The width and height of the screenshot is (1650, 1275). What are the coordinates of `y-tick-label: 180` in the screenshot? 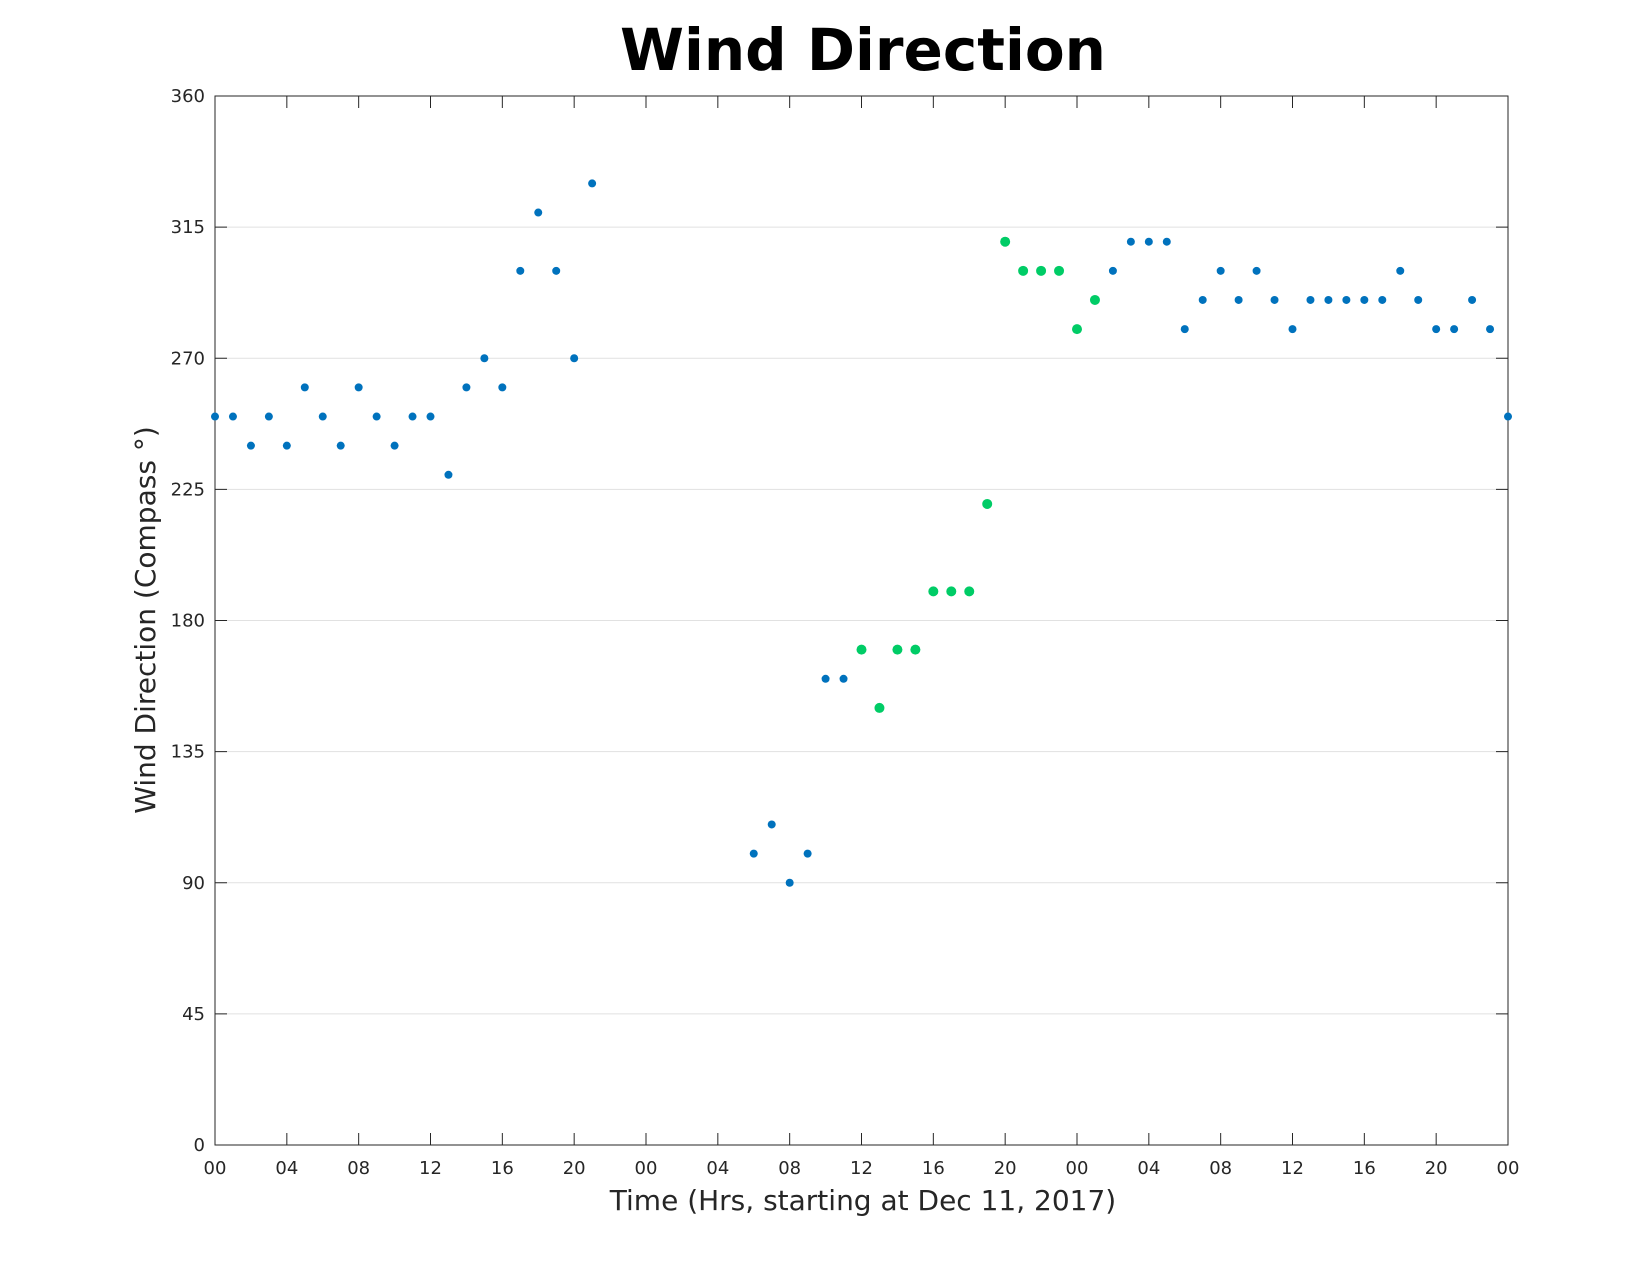 It's located at (188, 621).